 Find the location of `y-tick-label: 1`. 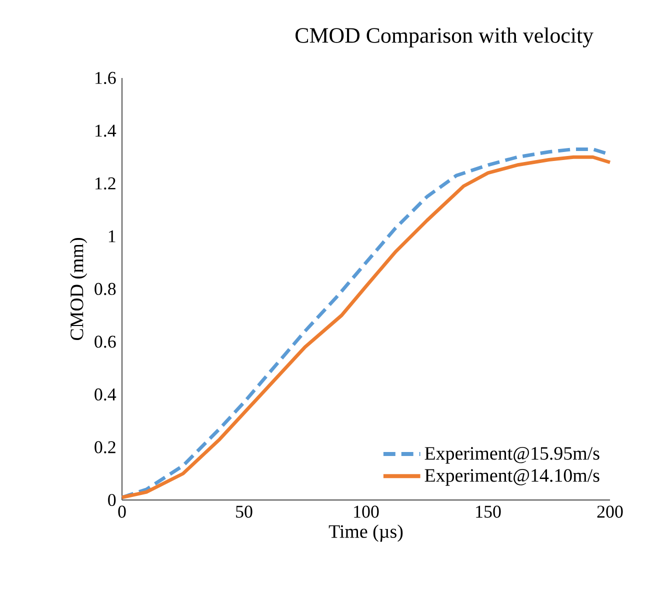

y-tick-label: 1 is located at coordinates (112, 236).